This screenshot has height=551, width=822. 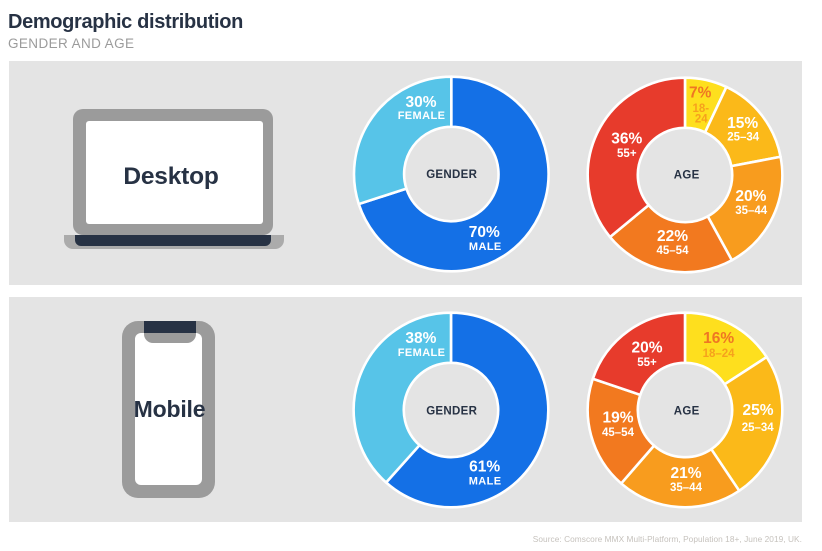 What do you see at coordinates (420, 338) in the screenshot?
I see `svg-text: 38%` at bounding box center [420, 338].